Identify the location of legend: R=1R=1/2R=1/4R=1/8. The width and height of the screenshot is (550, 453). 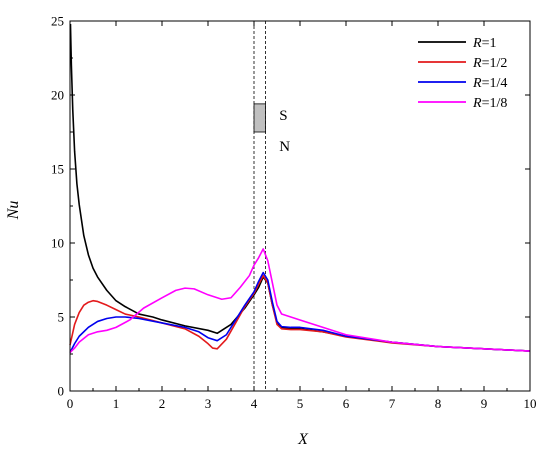
(462, 73).